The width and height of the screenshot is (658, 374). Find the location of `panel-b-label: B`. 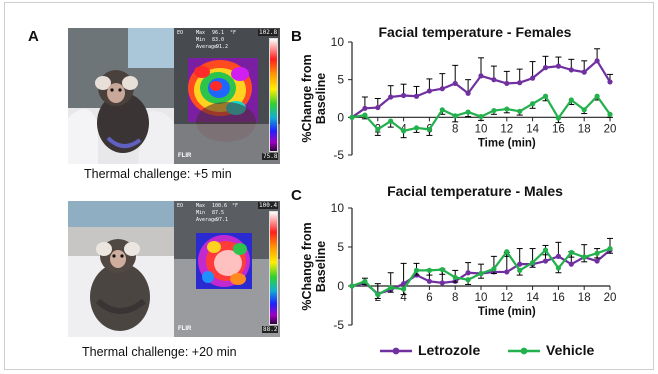

panel-b-label: B is located at coordinates (296, 36).